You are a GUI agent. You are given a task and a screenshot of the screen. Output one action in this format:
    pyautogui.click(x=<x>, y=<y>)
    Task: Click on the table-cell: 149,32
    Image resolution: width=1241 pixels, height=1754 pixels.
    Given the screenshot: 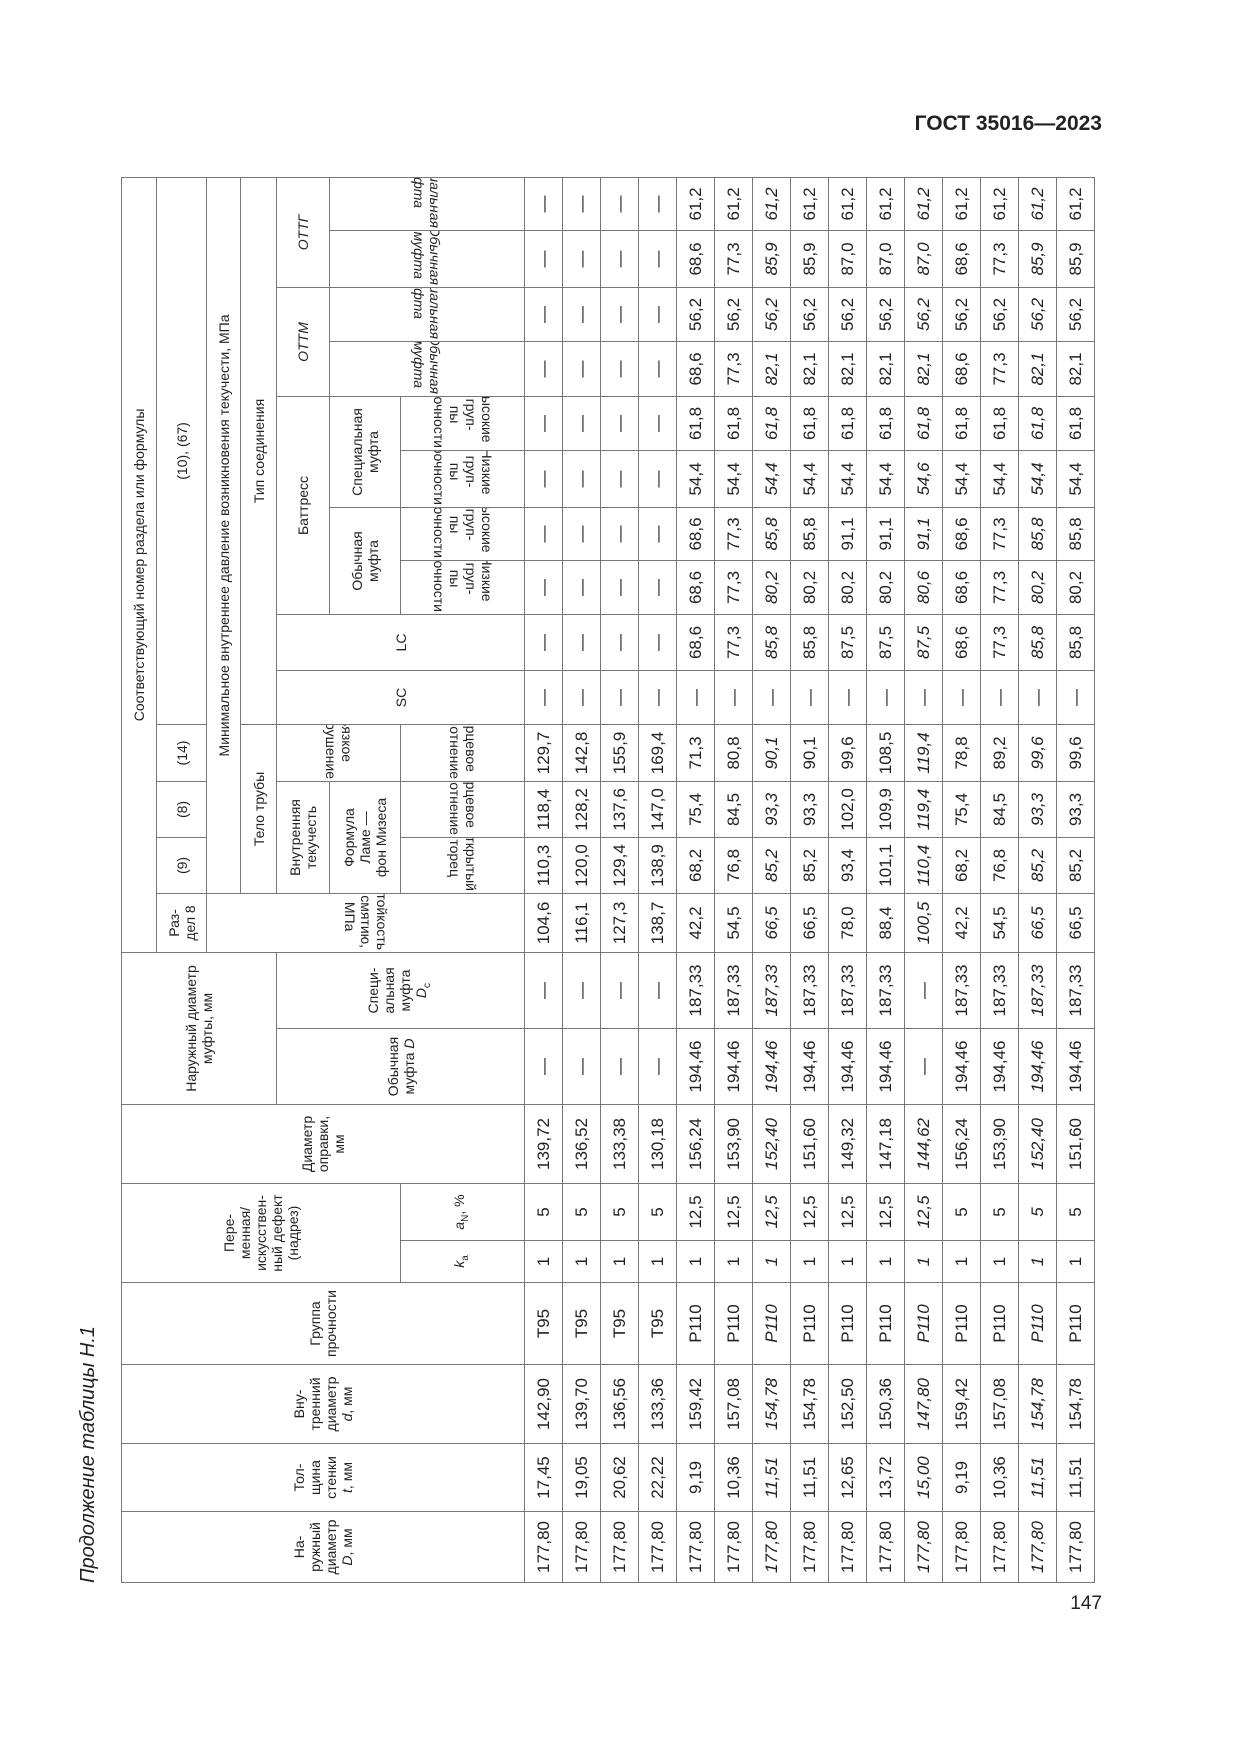 What is the action you would take?
    pyautogui.click(x=847, y=1144)
    